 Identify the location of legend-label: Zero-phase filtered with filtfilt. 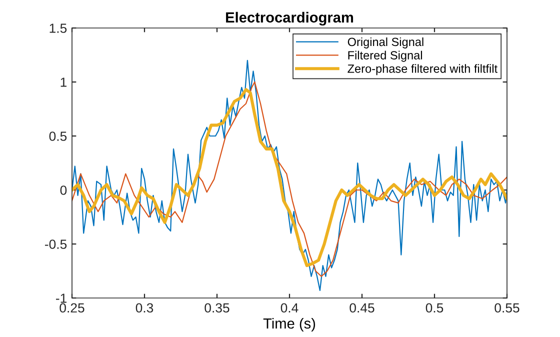
(423, 70).